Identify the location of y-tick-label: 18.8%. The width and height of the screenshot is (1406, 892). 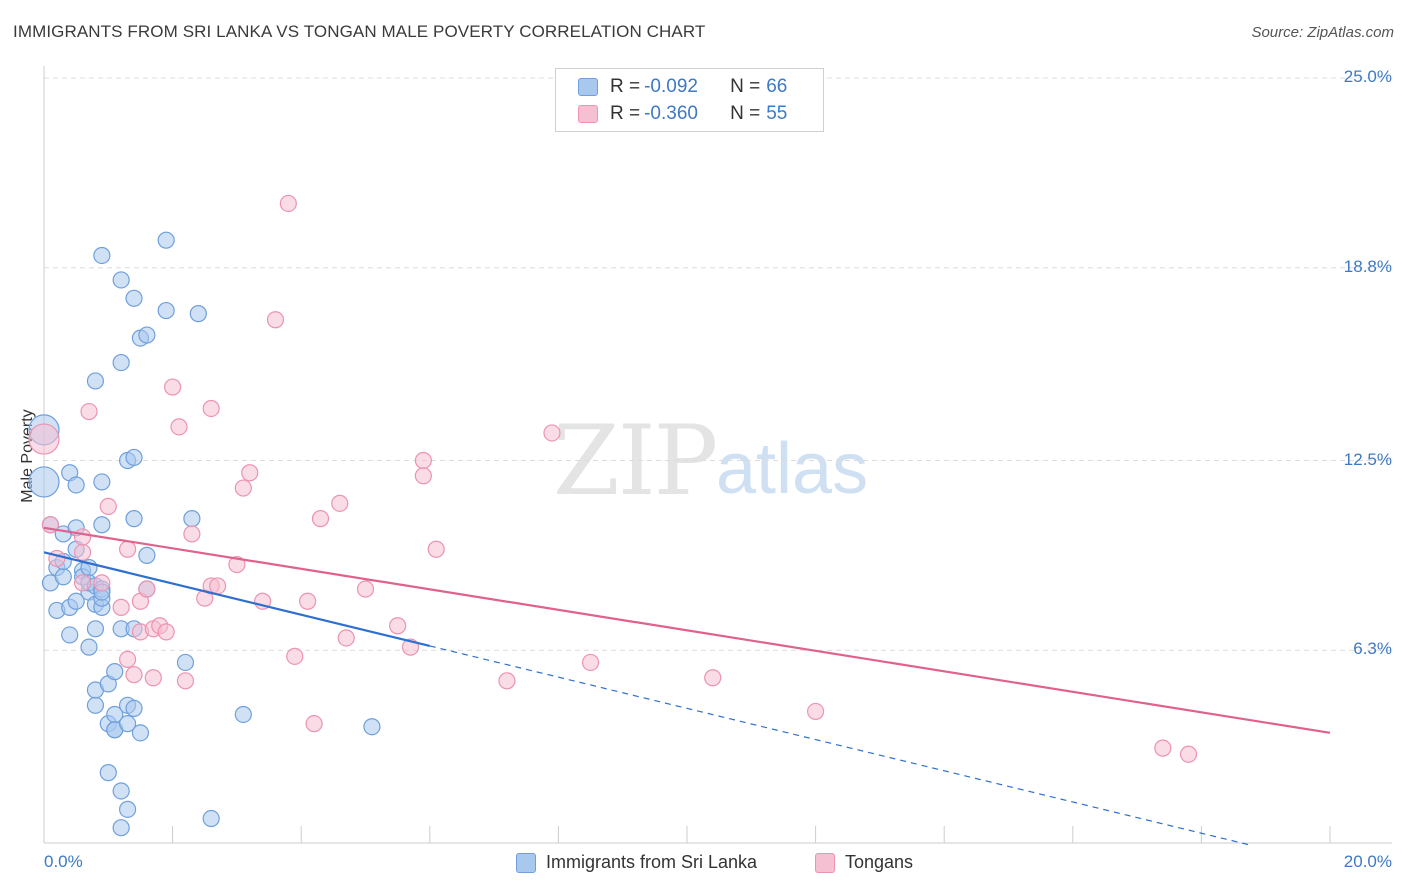
(1367, 266).